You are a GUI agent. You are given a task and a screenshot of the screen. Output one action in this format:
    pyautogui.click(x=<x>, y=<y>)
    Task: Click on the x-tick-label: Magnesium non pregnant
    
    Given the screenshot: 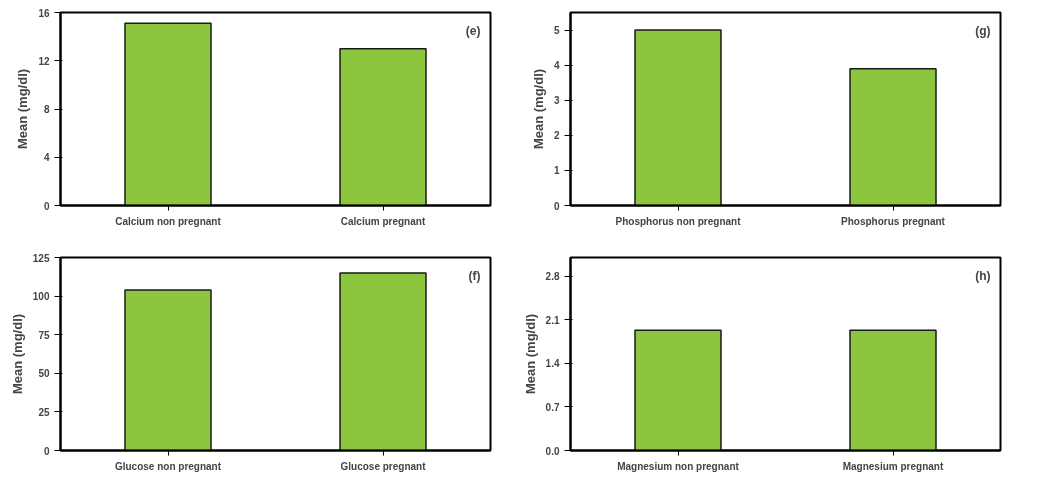 What is the action you would take?
    pyautogui.click(x=678, y=466)
    